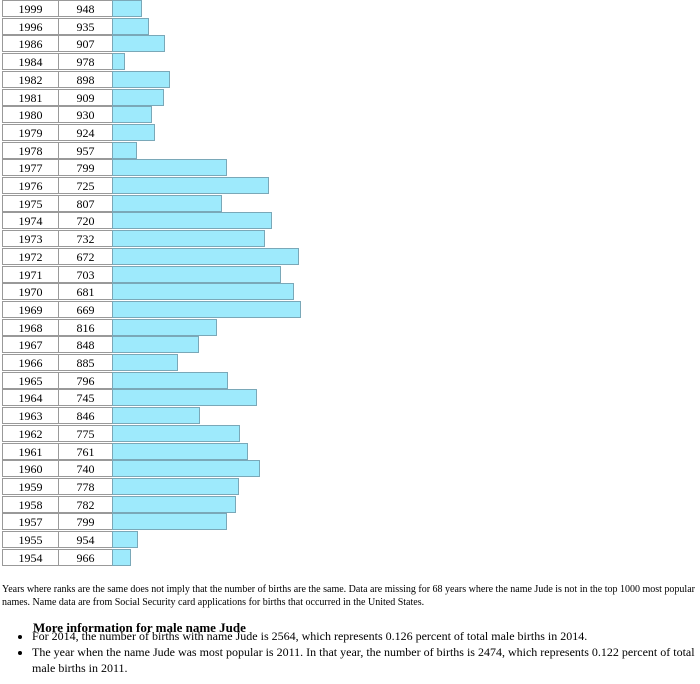  Describe the element at coordinates (30, 522) in the screenshot. I see `year-cell: 1957` at that location.